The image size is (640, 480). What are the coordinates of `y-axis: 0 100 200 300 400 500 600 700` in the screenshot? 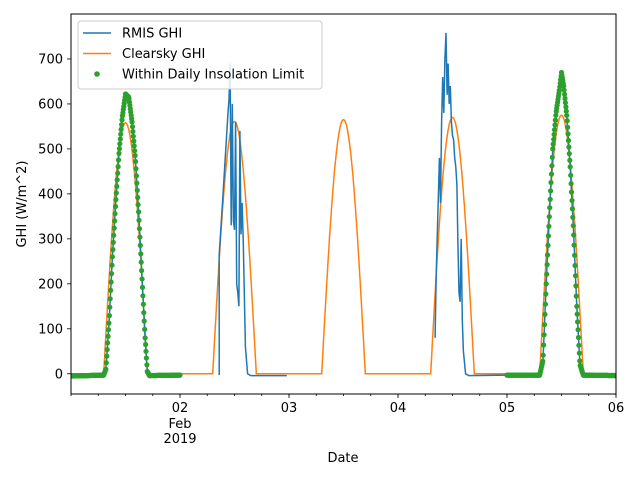 It's located at (54, 217).